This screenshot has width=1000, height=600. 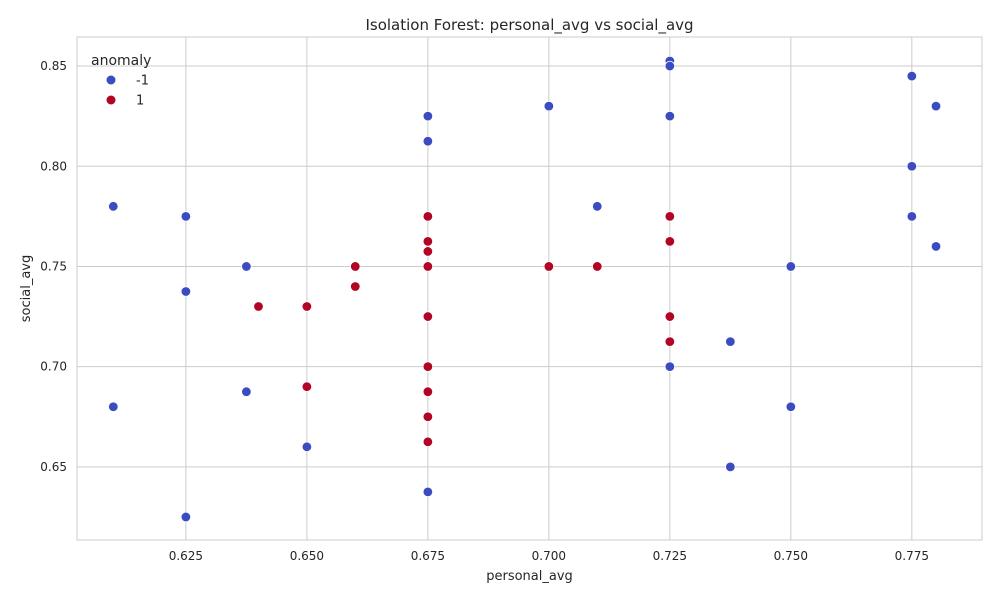 What do you see at coordinates (142, 81) in the screenshot?
I see `legend-label-negative-one: -1` at bounding box center [142, 81].